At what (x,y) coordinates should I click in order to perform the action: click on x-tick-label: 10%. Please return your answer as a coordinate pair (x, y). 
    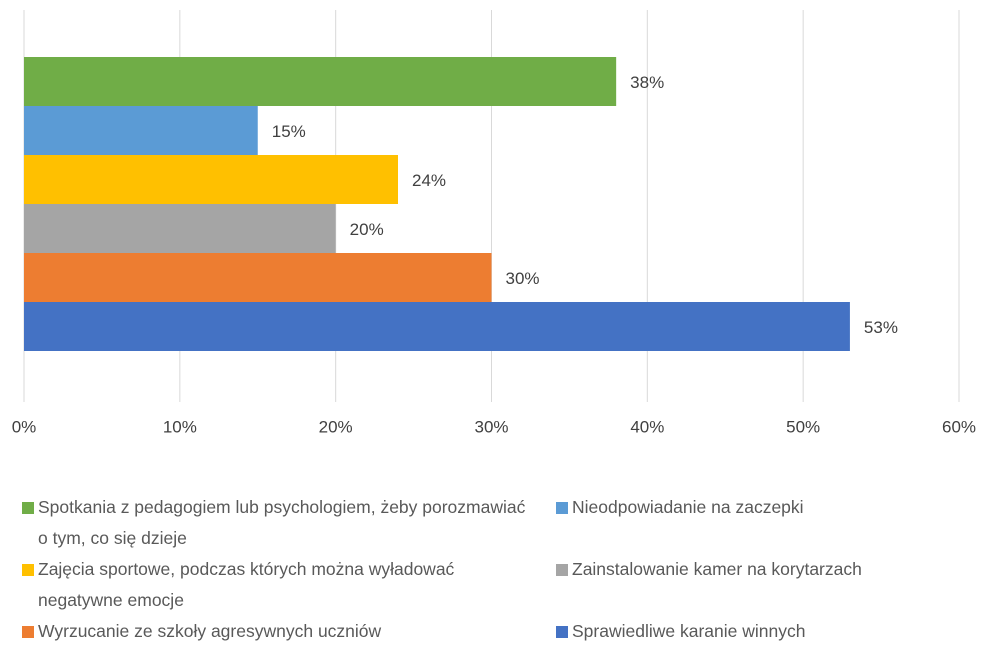
    Looking at the image, I should click on (180, 426).